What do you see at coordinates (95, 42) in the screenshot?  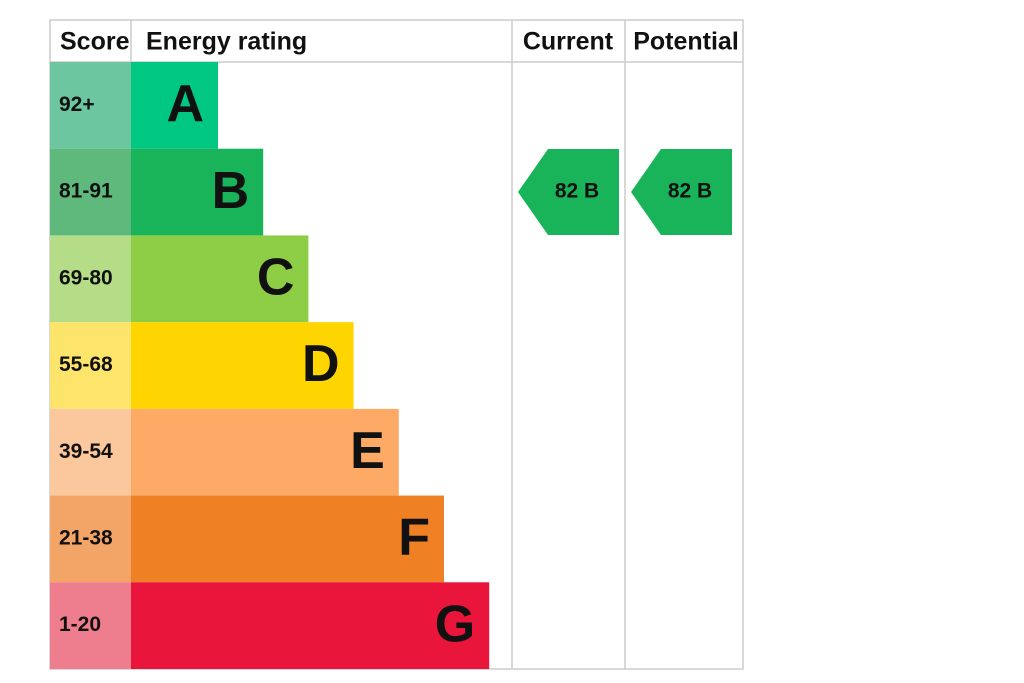 I see `header-score: Score` at bounding box center [95, 42].